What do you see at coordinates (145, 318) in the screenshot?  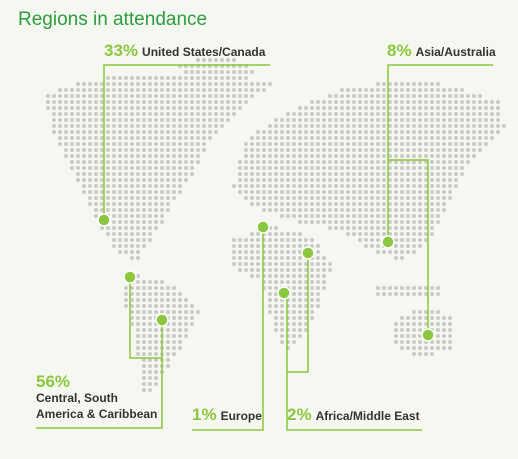 I see `callout-line` at bounding box center [145, 318].